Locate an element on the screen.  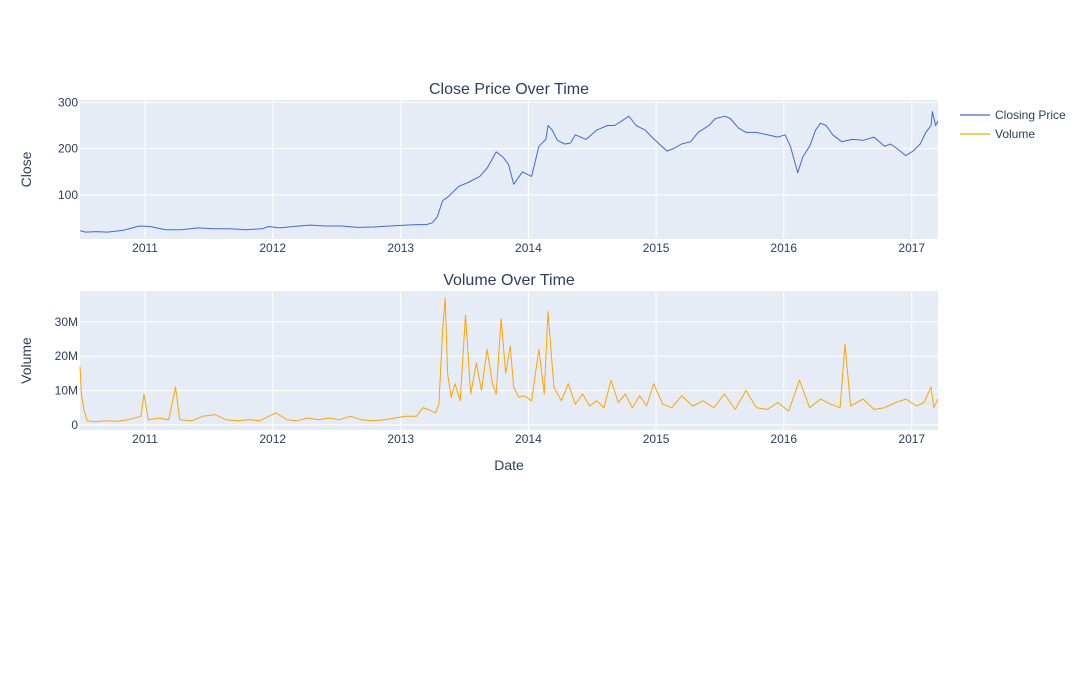
subplot-title: Close Price Over Time is located at coordinates (509, 89).